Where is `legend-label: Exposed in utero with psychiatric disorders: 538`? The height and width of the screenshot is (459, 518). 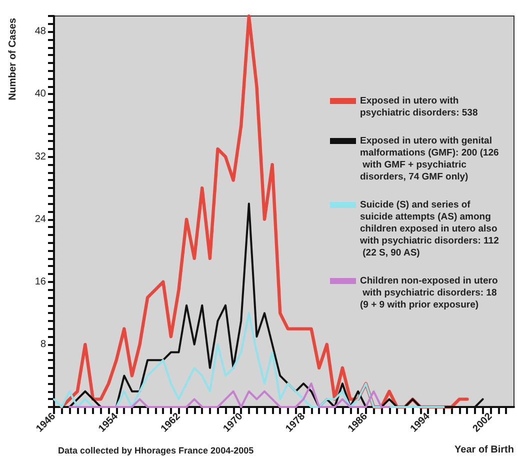
legend-label: Exposed in utero with psychiatric disorders: 538 is located at coordinates (419, 107).